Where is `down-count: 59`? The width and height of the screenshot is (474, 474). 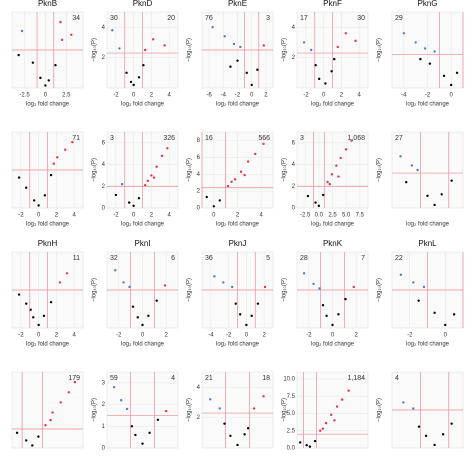 down-count: 59 is located at coordinates (114, 378).